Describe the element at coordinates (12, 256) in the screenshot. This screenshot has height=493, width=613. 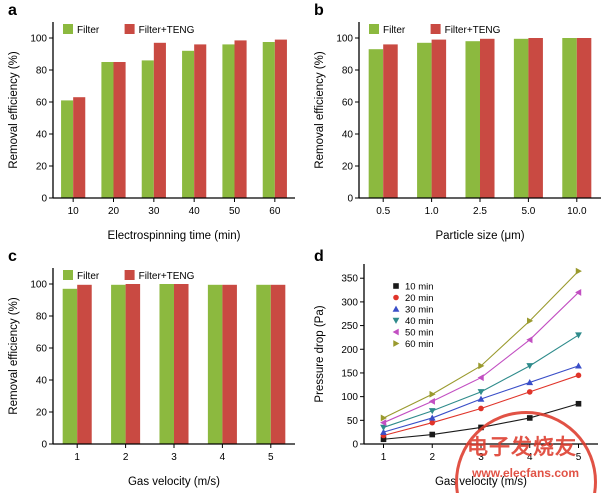
I see `panel-label-c: c` at that location.